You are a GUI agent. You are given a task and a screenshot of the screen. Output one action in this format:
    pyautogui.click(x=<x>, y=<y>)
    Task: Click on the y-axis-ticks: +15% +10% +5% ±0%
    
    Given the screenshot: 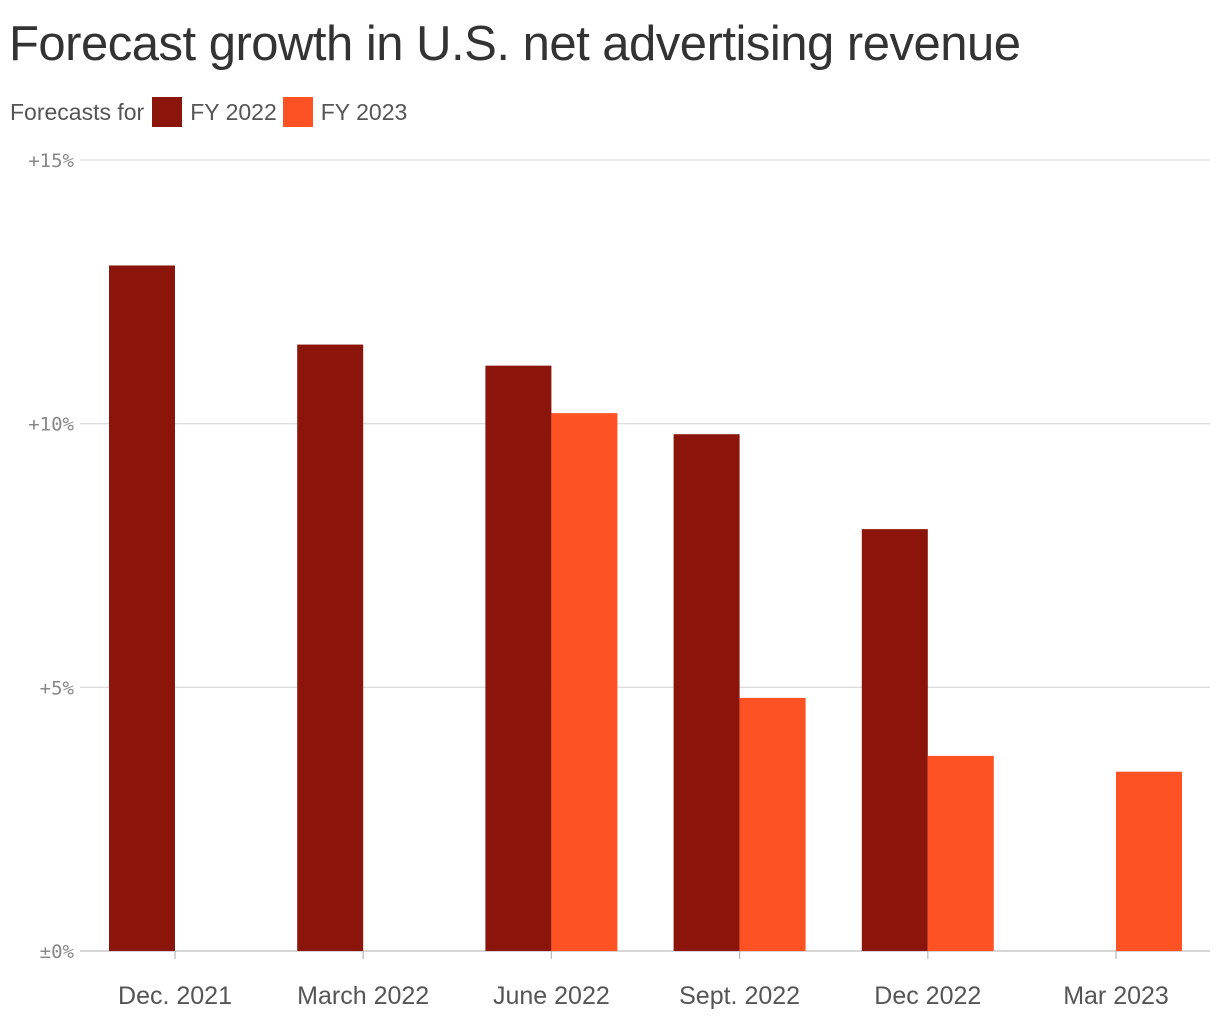 What is the action you would take?
    pyautogui.click(x=51, y=556)
    